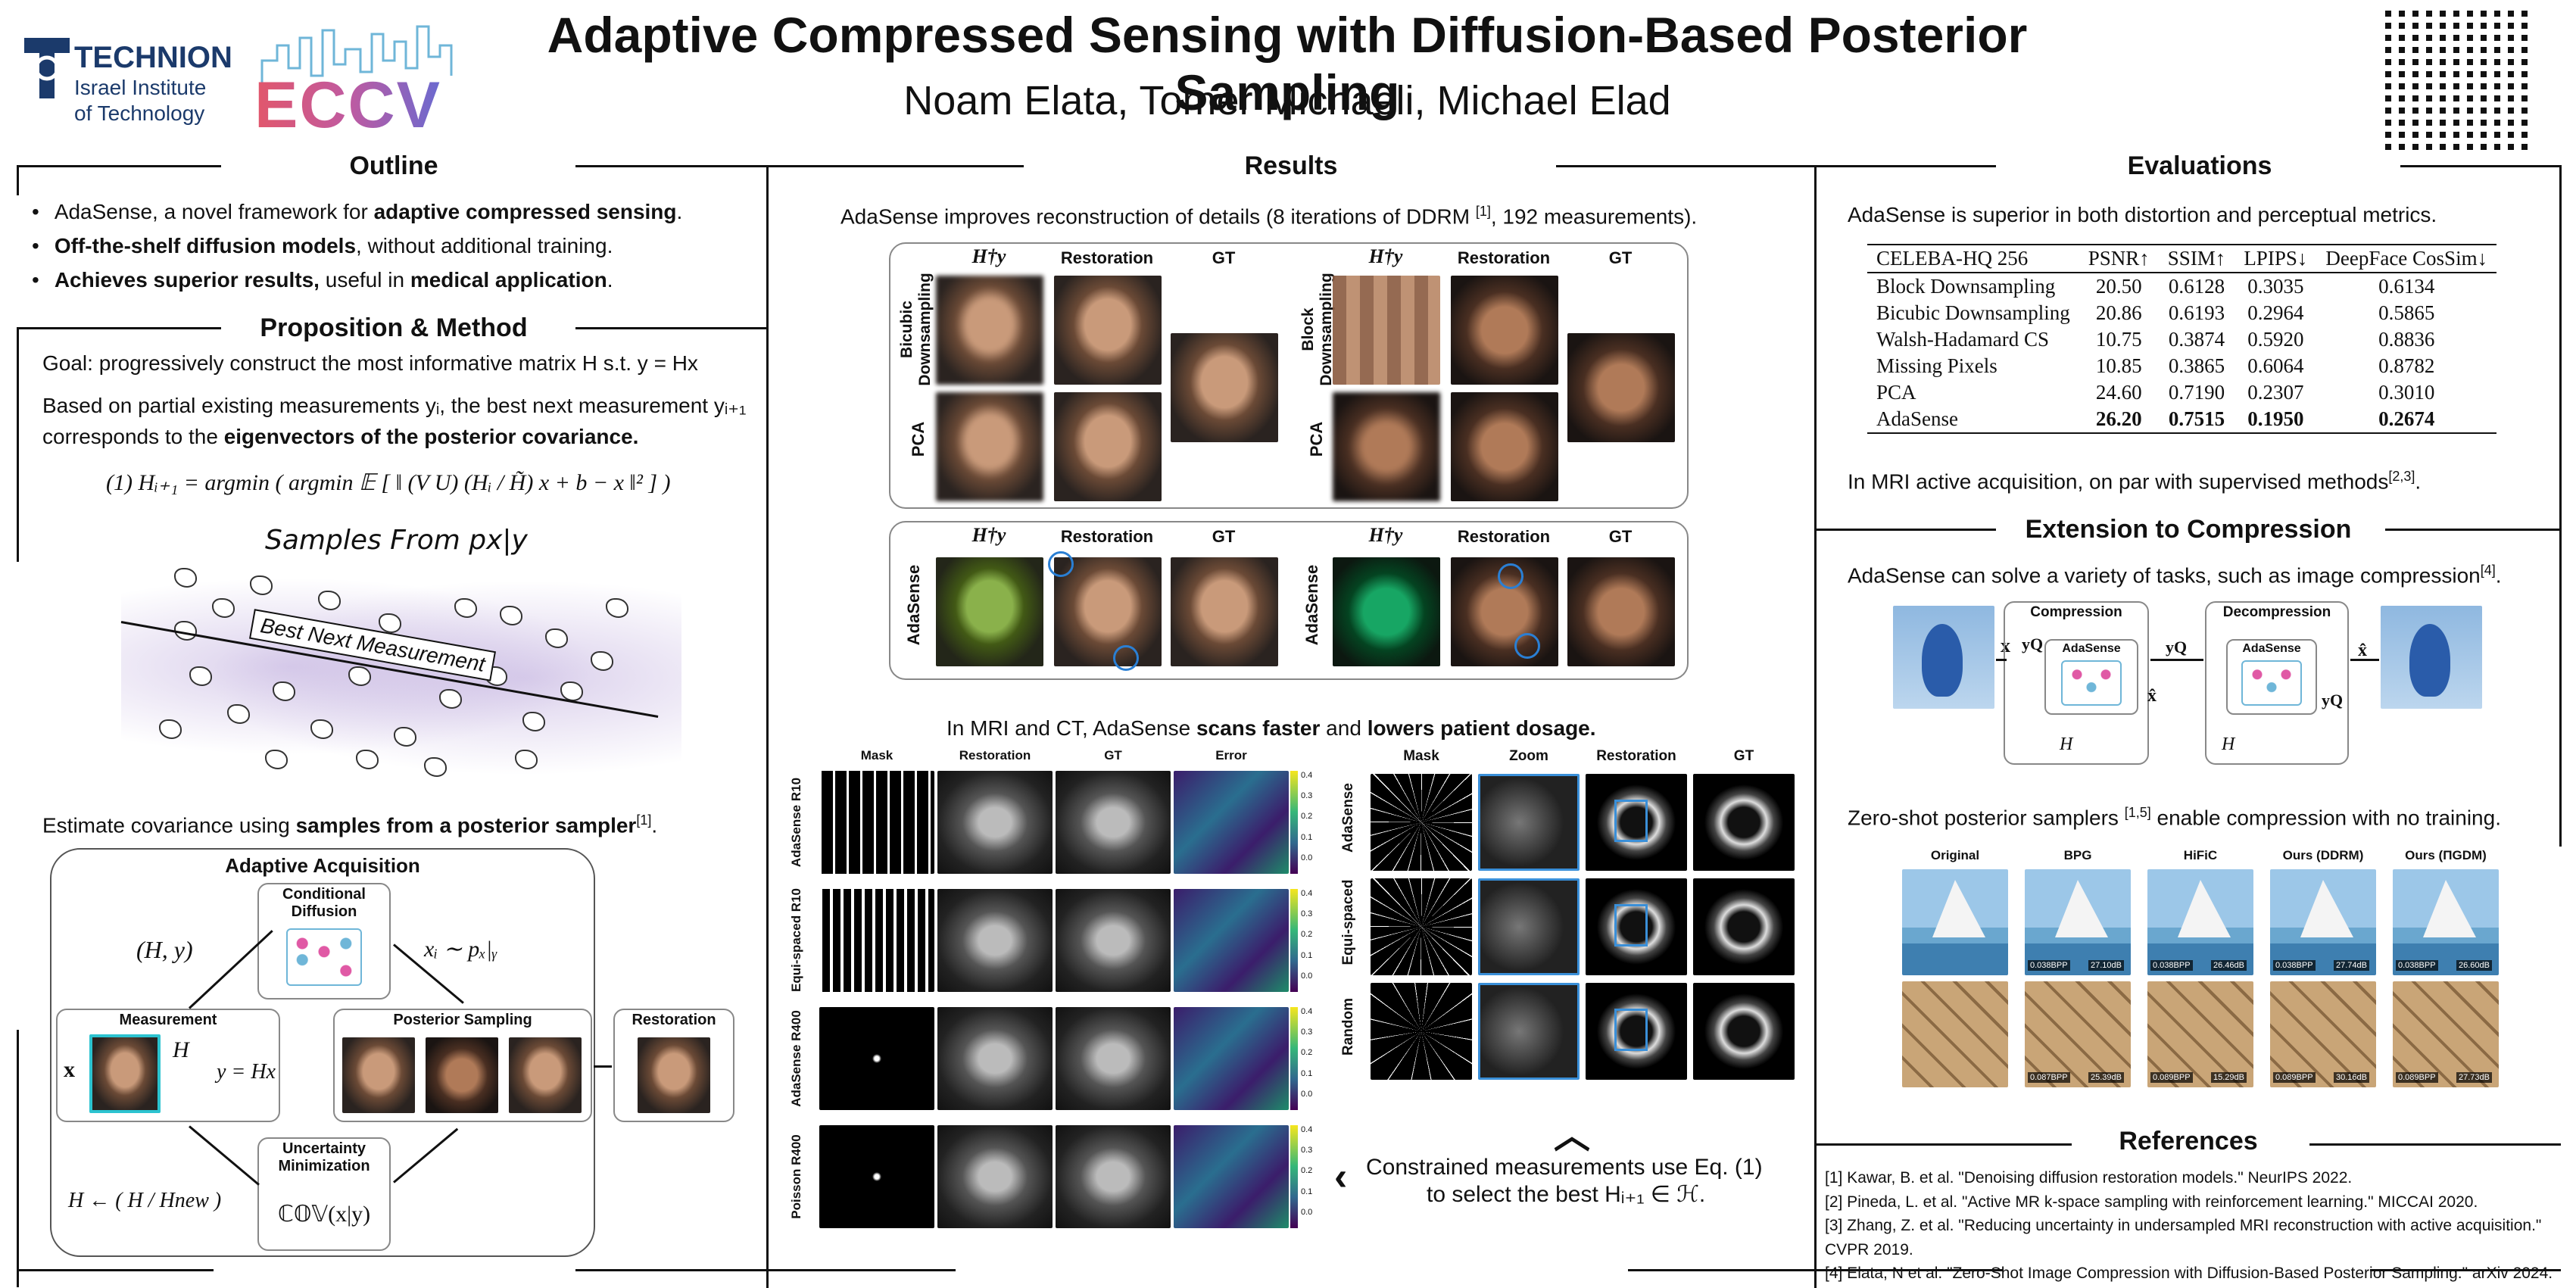 This screenshot has width=2576, height=1288. I want to click on comp-db-label: 25.39dB, so click(2106, 1077).